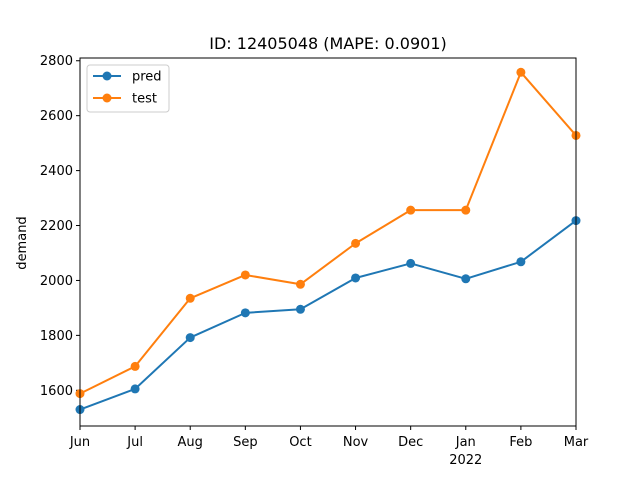 The image size is (640, 485). What do you see at coordinates (56, 171) in the screenshot?
I see `y-tick-label: 2400` at bounding box center [56, 171].